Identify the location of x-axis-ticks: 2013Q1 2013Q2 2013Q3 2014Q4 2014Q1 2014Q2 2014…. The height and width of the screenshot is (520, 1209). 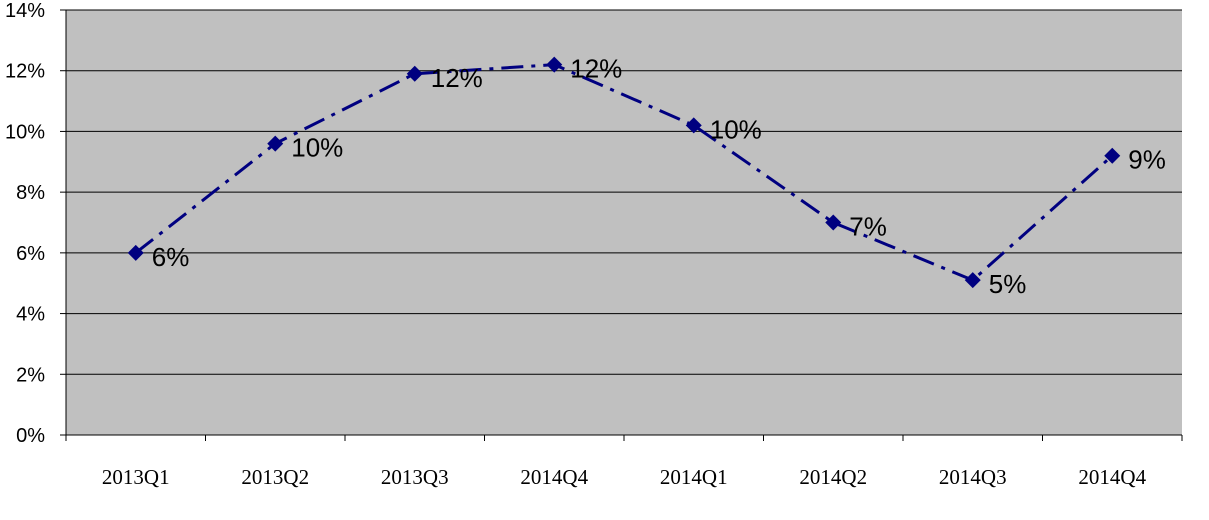
(624, 462).